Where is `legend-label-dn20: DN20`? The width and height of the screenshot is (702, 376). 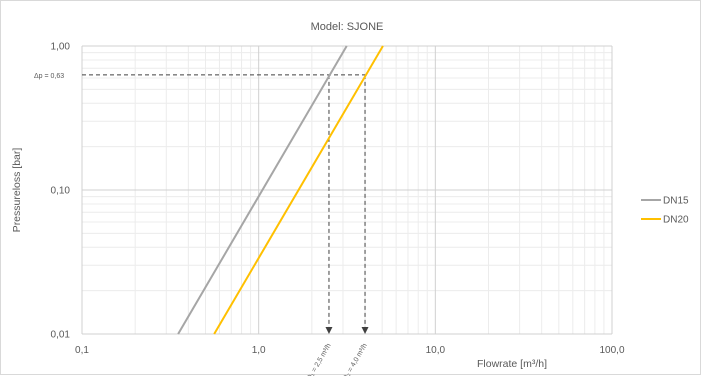
legend-label-dn20: DN20 is located at coordinates (676, 220).